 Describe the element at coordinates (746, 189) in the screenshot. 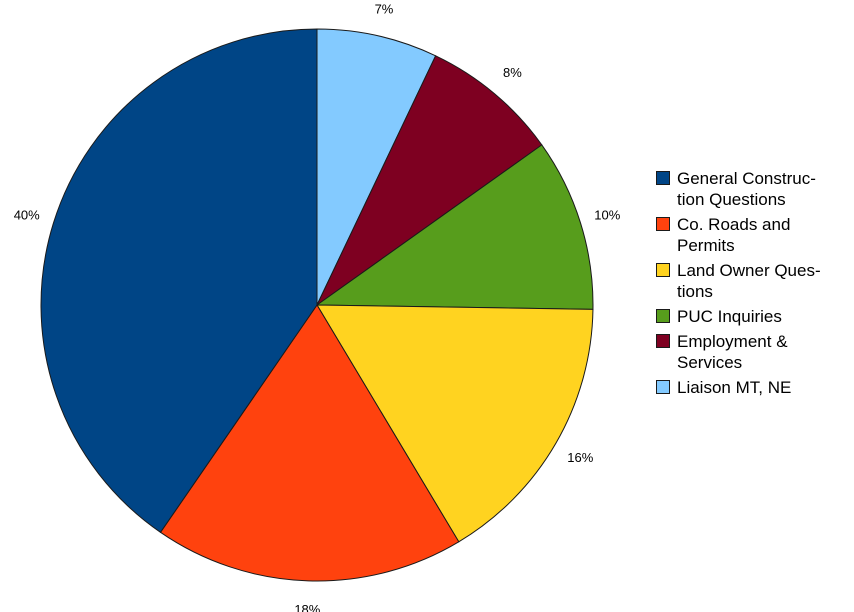

I see `legend-label: General Construc- tion Questions` at that location.